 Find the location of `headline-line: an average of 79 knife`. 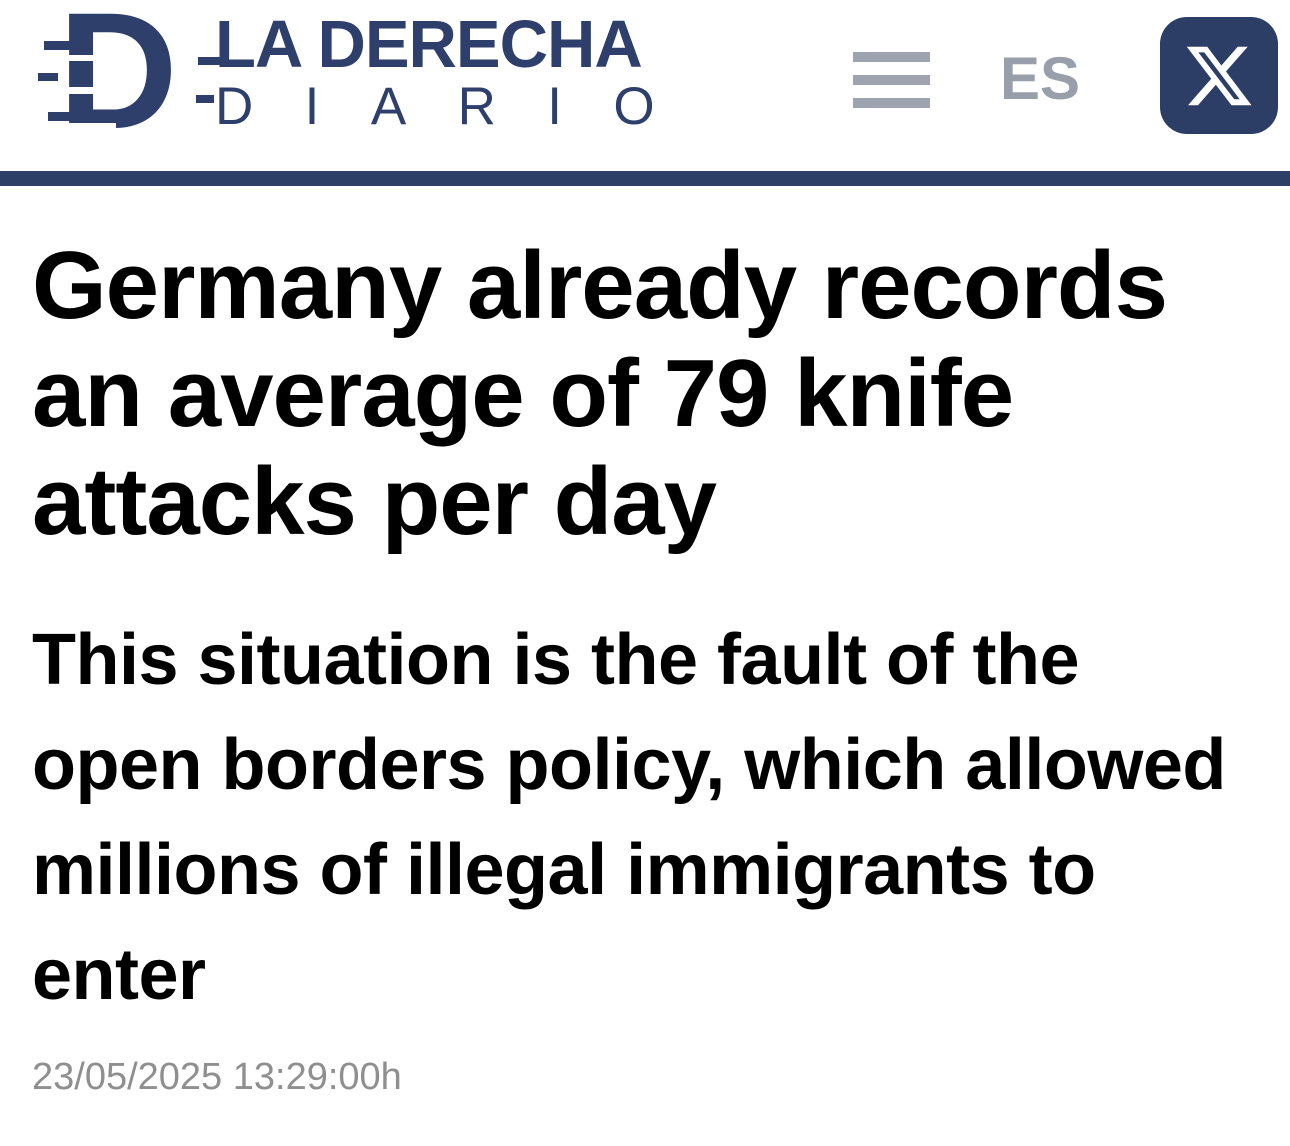

headline-line: an average of 79 knife is located at coordinates (523, 393).